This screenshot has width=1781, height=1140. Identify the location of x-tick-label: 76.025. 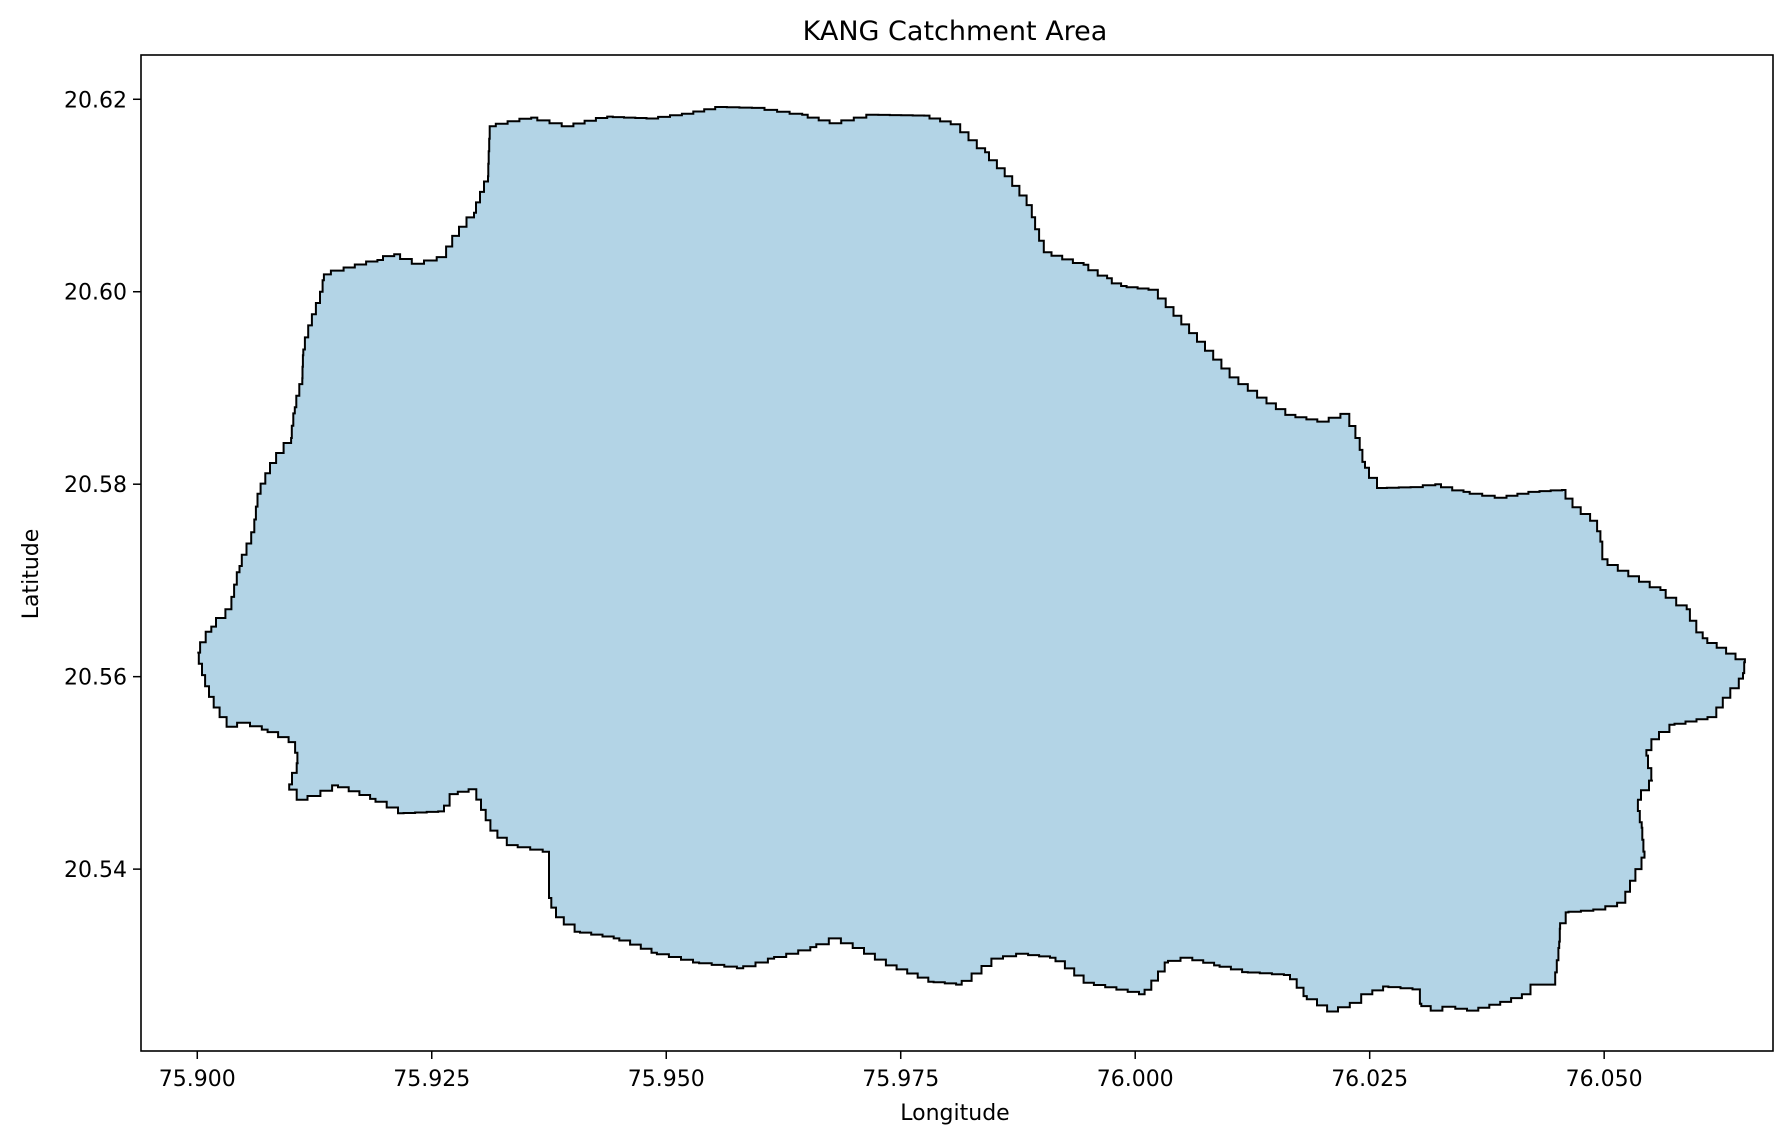
(1369, 1079).